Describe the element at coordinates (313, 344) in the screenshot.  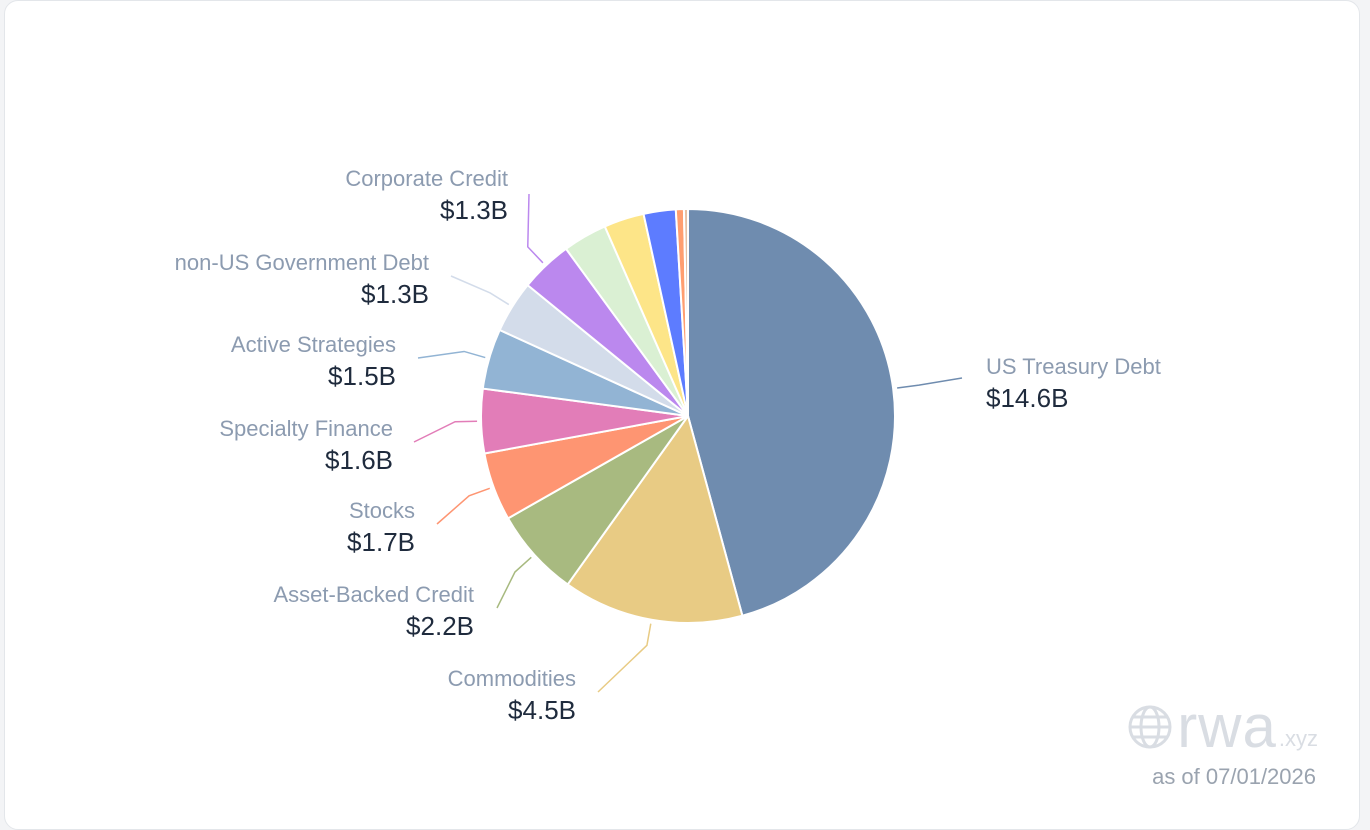
I see `slice-label-name: Active Strategies` at that location.